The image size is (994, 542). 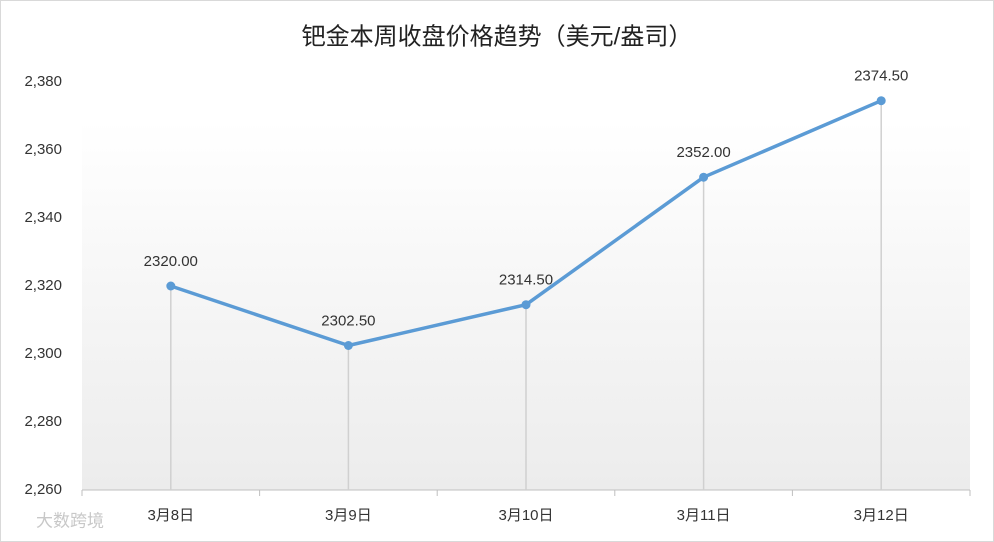 I want to click on data-label: 2314.50, so click(x=526, y=280).